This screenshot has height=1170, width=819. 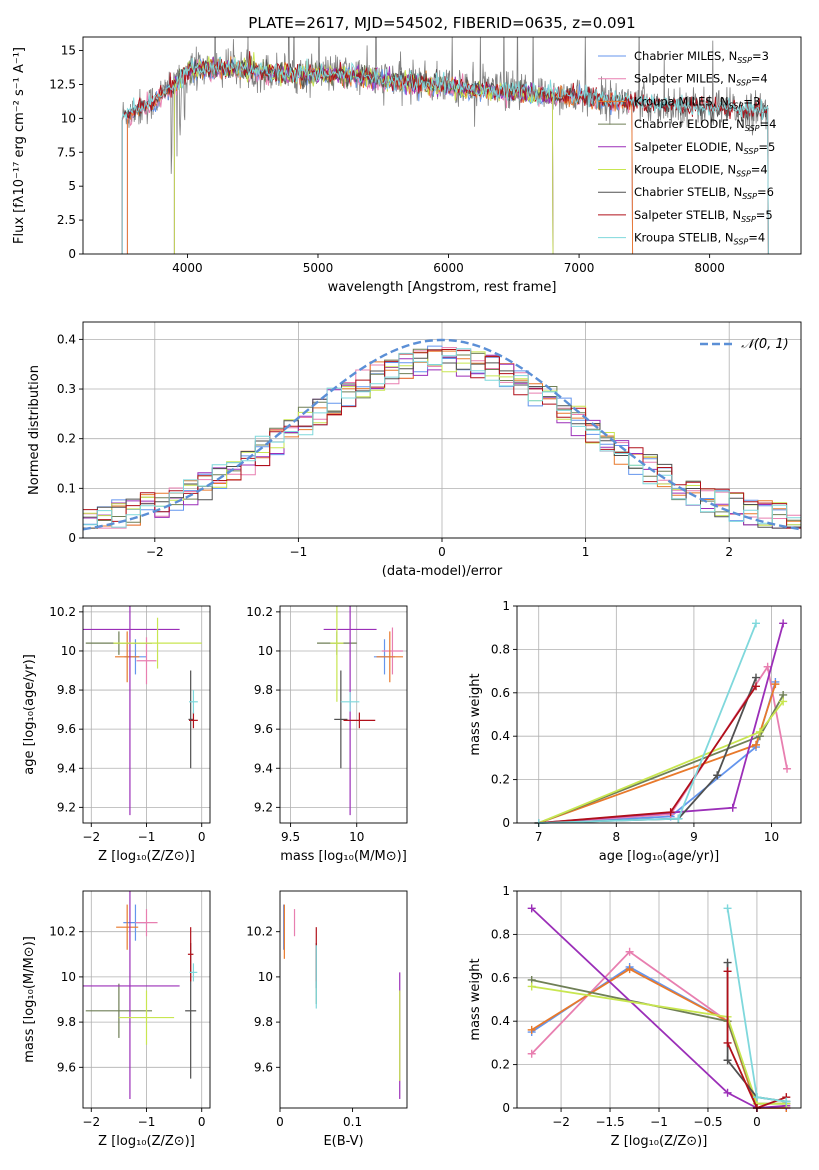 I want to click on y-axis-label: mass [log₁₀(M/M⊙)], so click(x=29, y=999).